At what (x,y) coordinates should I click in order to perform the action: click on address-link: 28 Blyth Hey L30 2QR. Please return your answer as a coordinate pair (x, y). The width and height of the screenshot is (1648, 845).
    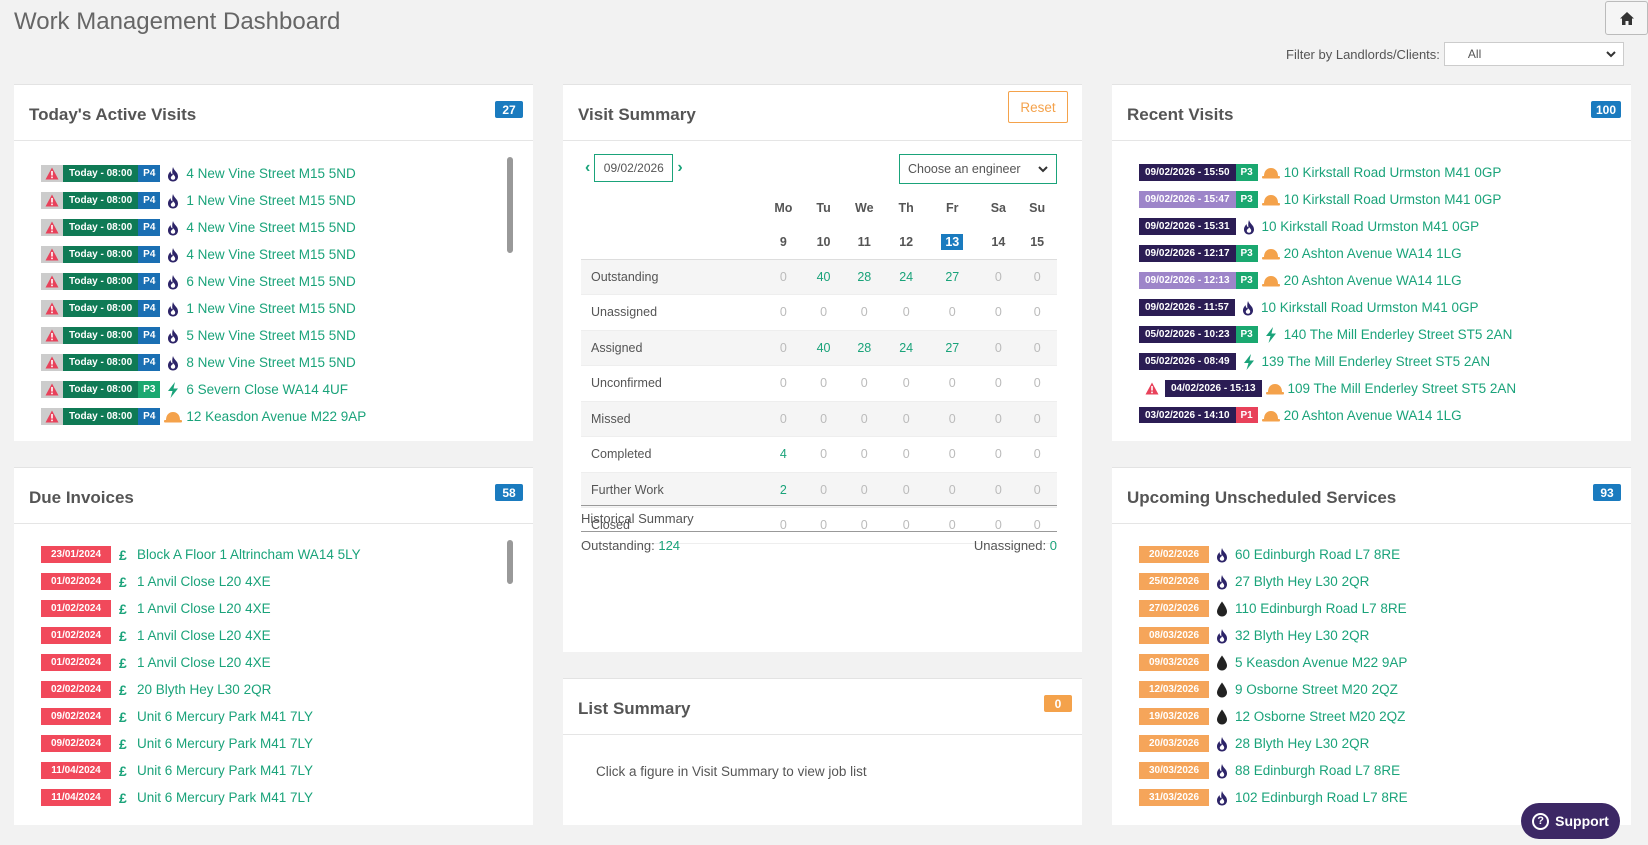
    Looking at the image, I should click on (1302, 743).